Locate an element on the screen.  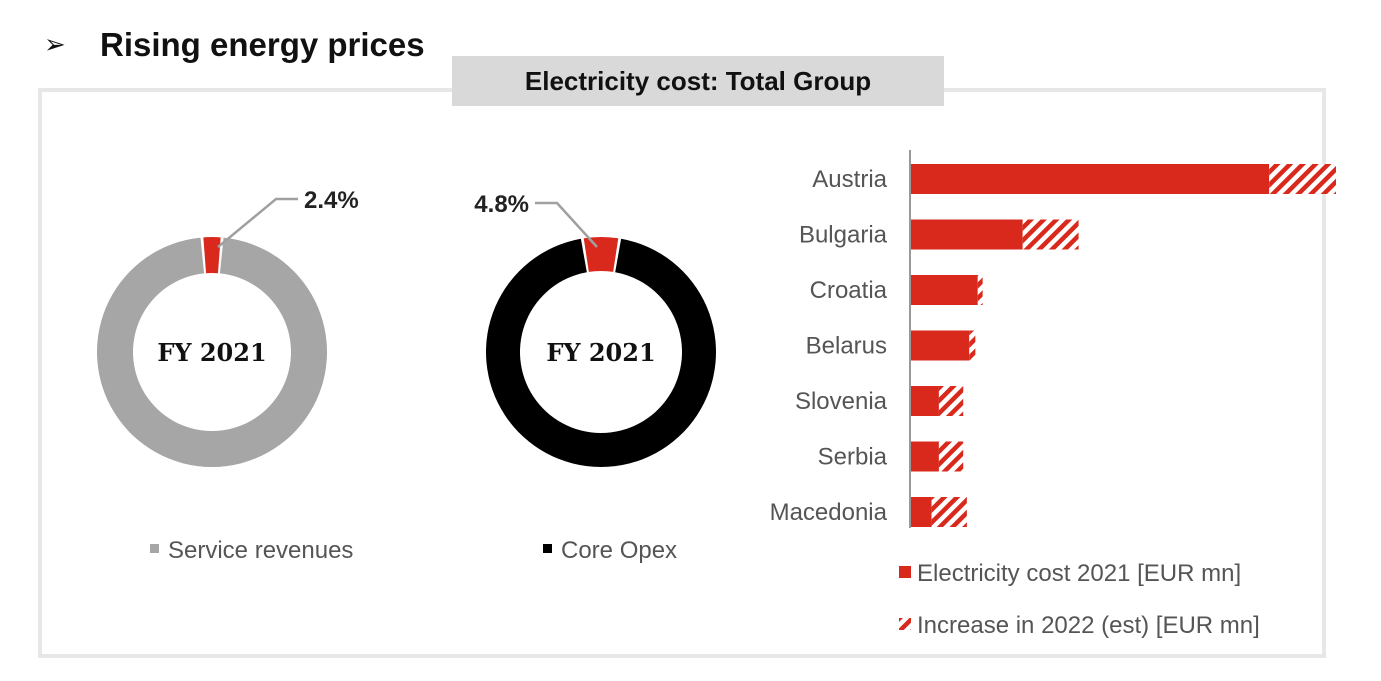
donut-1-leader-line is located at coordinates (257, 222).